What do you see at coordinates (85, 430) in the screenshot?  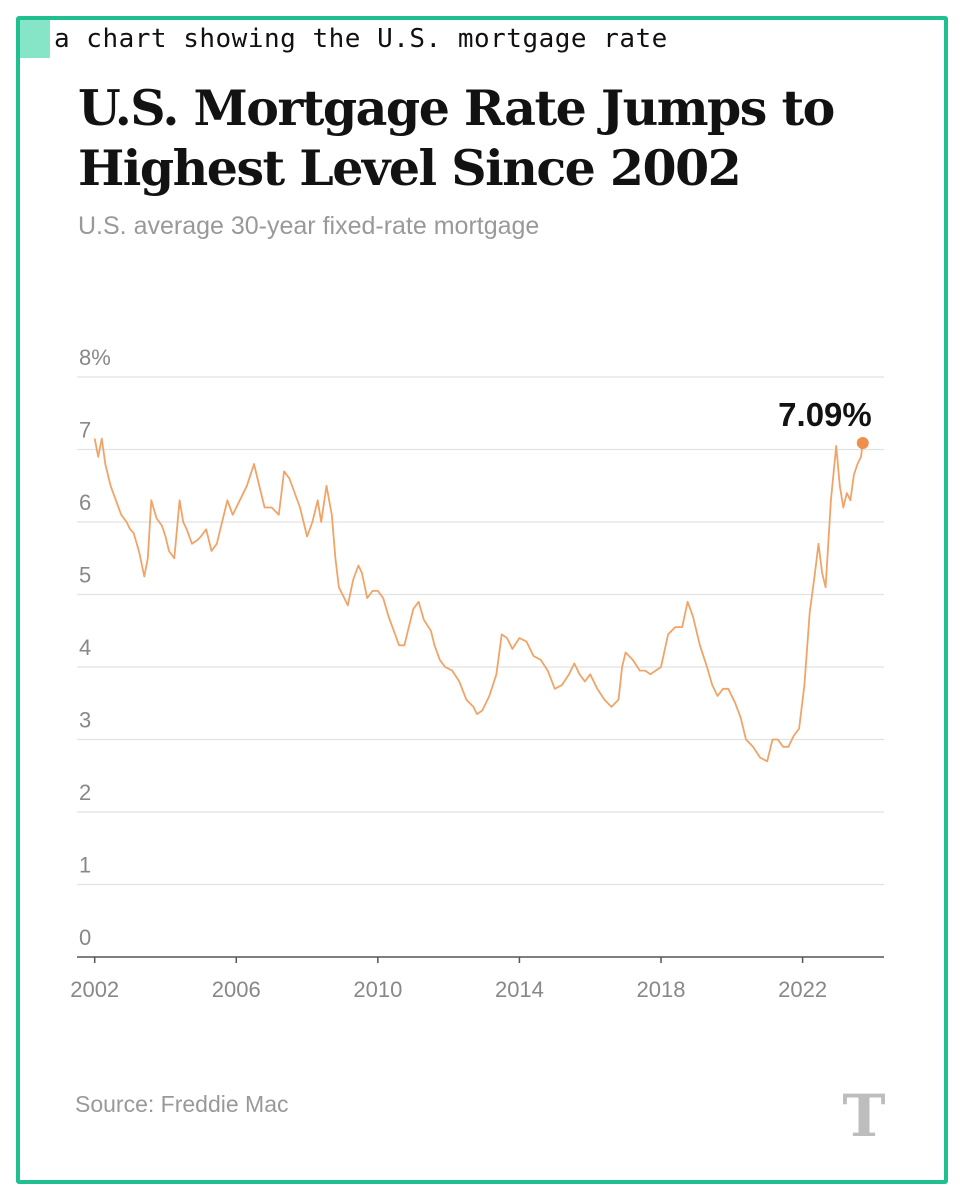 I see `y-tick-label-7: 7` at bounding box center [85, 430].